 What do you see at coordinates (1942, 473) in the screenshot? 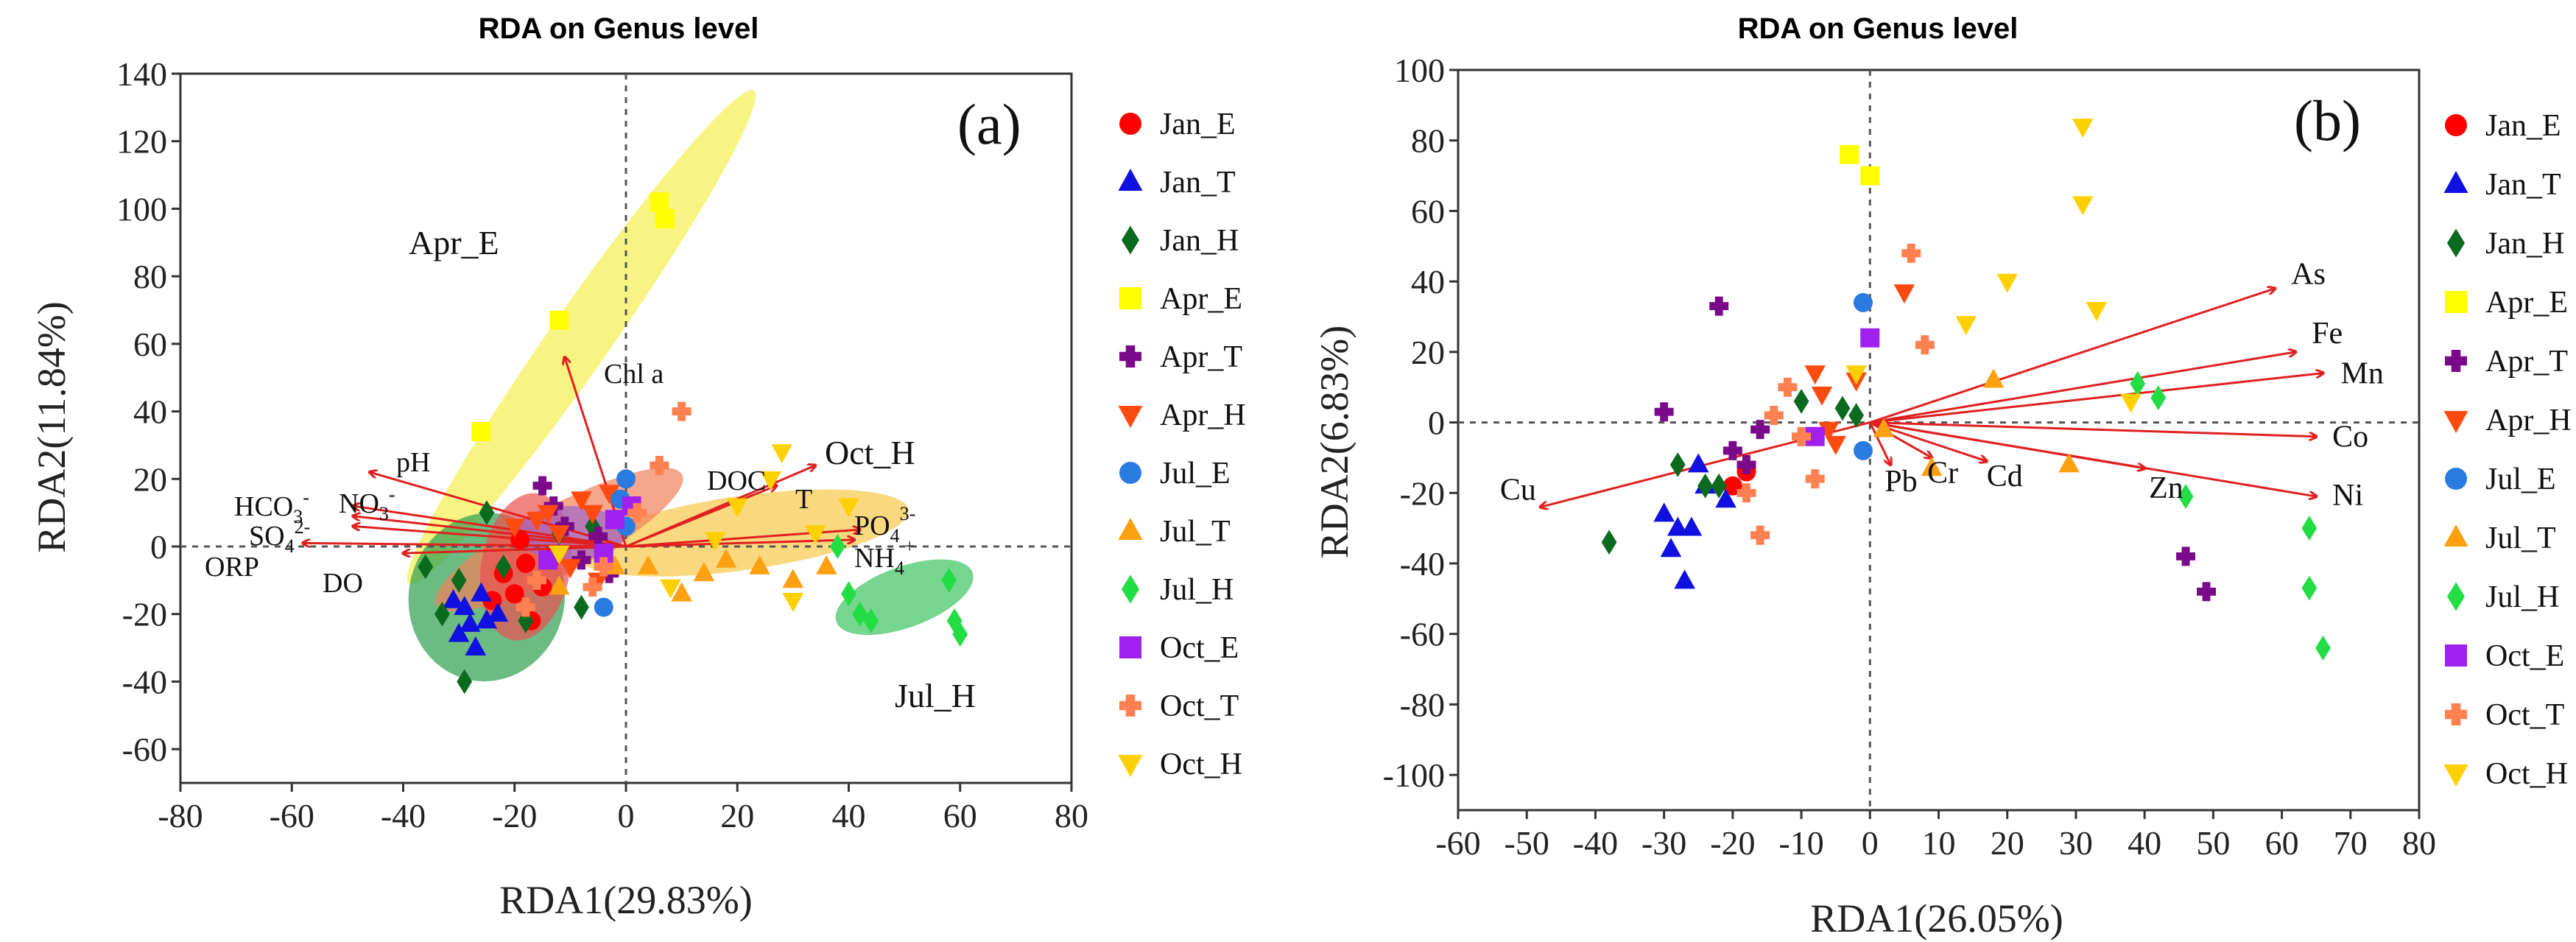
I see `arrow-label-cr: Cr` at bounding box center [1942, 473].